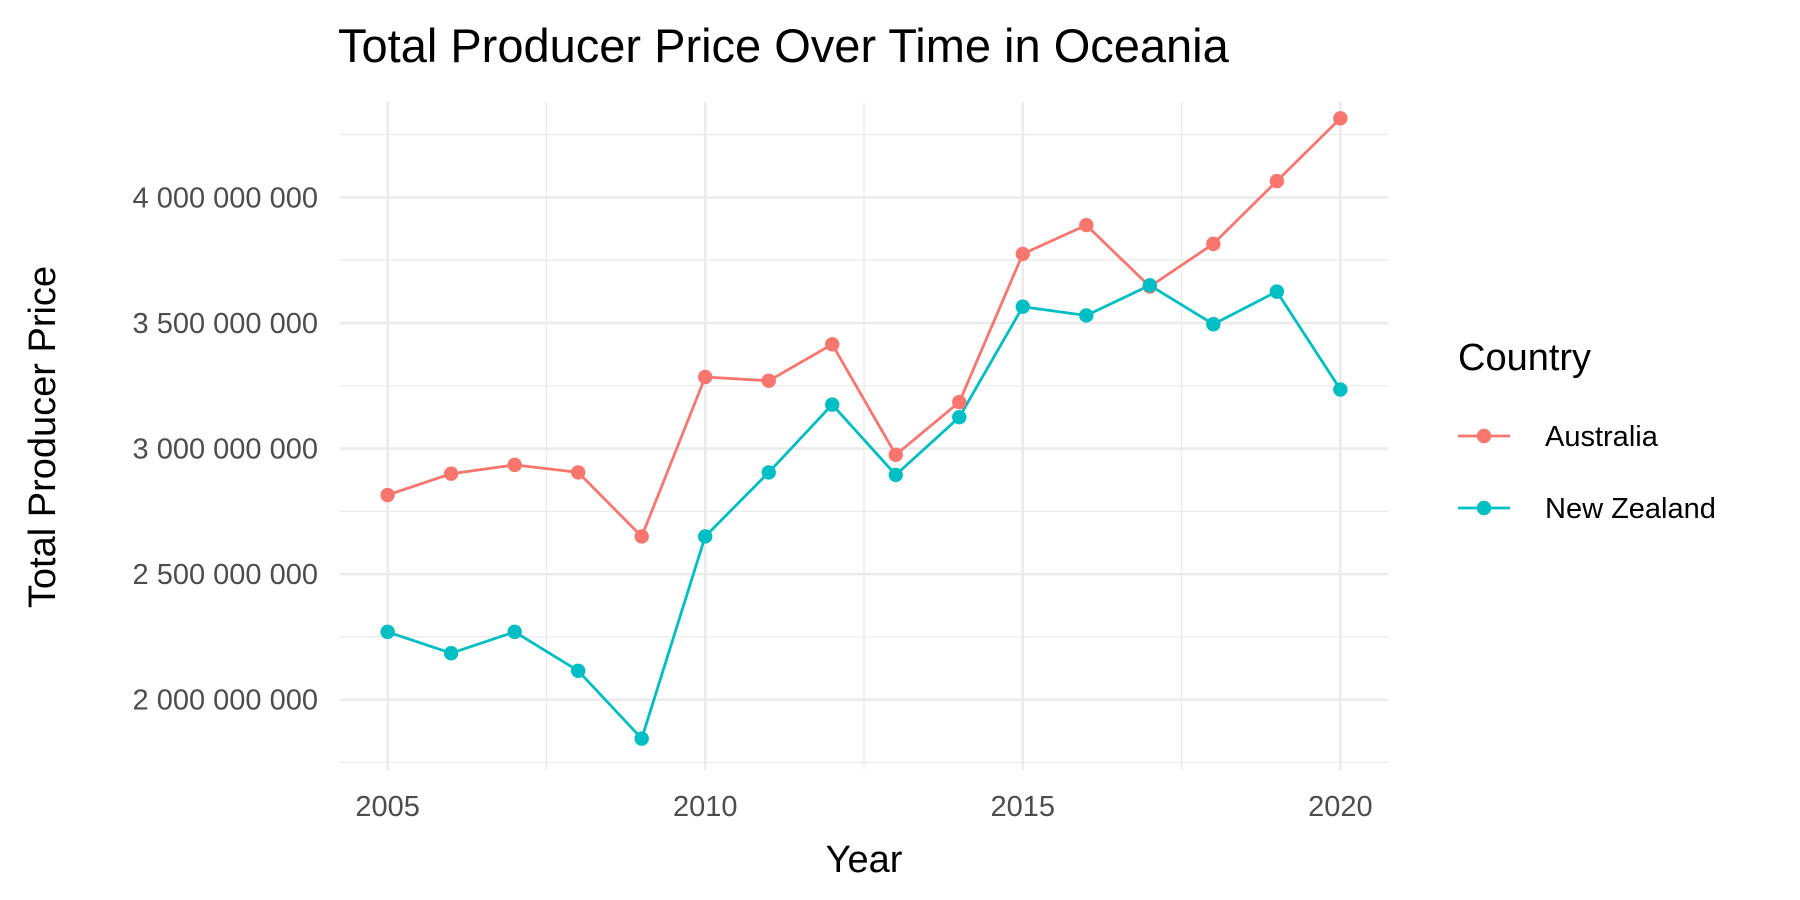  I want to click on x-axis-ticks: 2005 2010 2015 2020, so click(863, 807).